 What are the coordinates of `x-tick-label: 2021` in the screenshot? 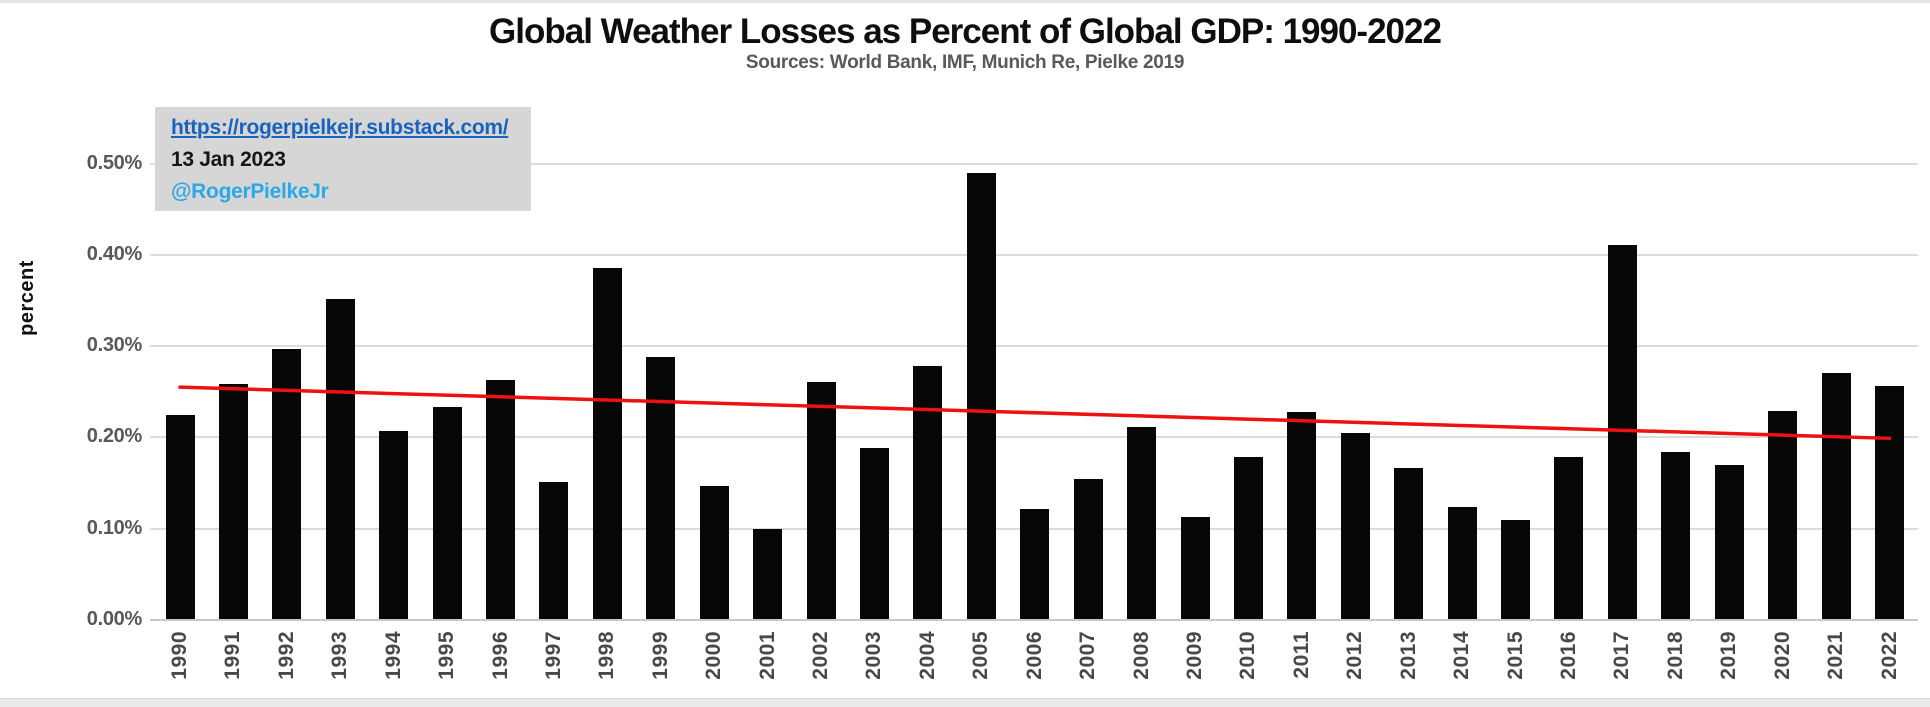 It's located at (1836, 655).